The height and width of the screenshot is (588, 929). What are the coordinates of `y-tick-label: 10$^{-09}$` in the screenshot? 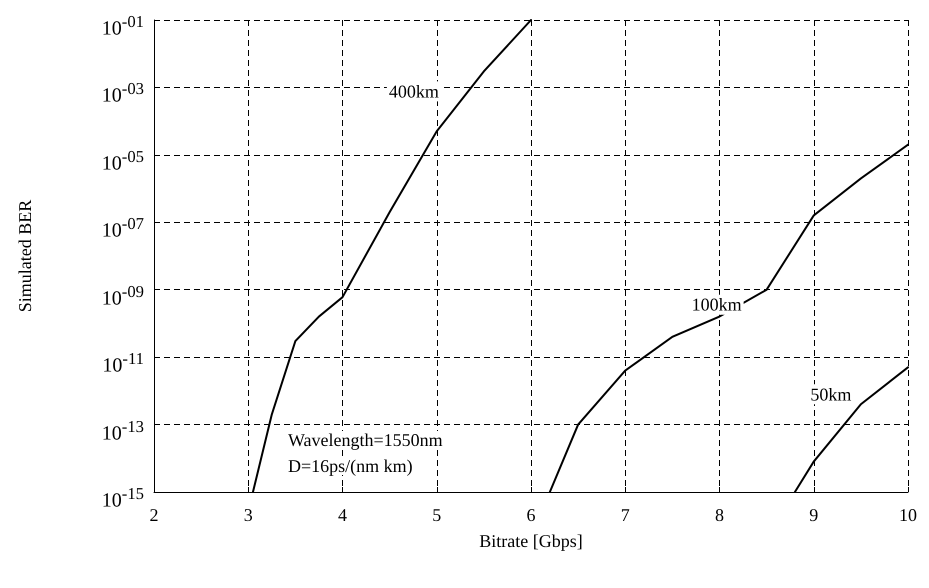 It's located at (123, 296).